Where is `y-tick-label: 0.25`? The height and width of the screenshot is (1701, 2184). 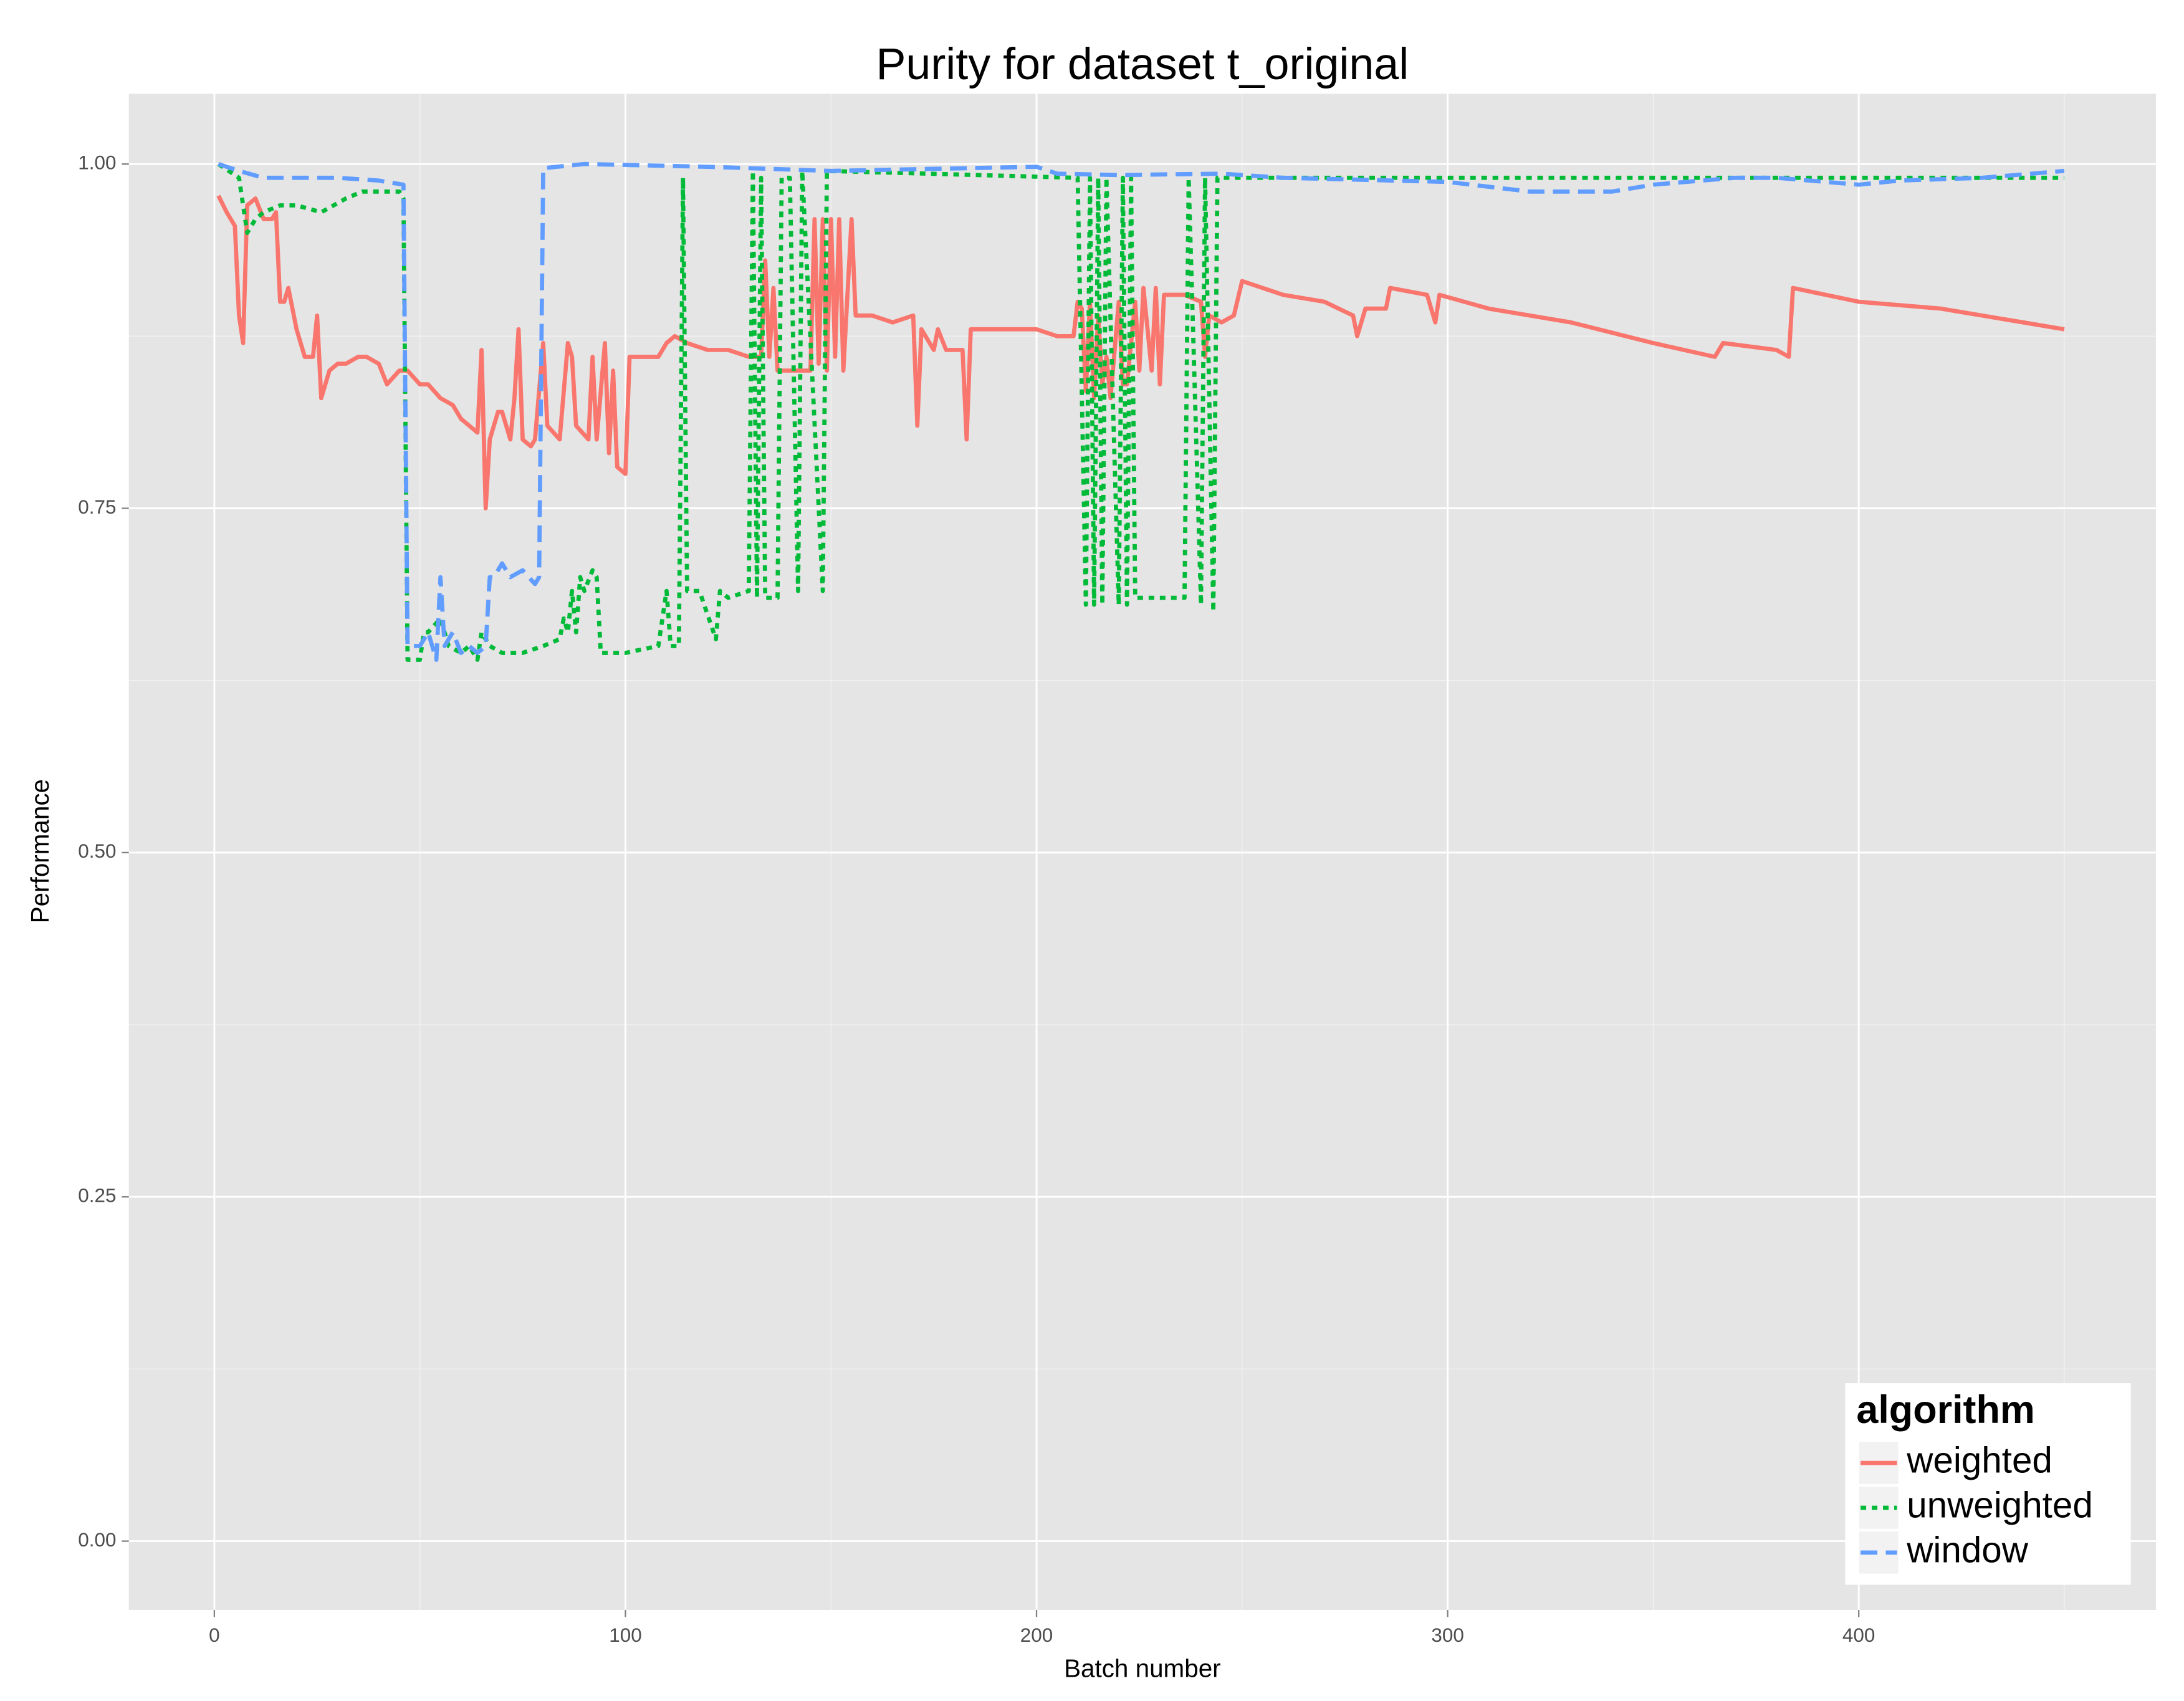
y-tick-label: 0.25 is located at coordinates (97, 1196).